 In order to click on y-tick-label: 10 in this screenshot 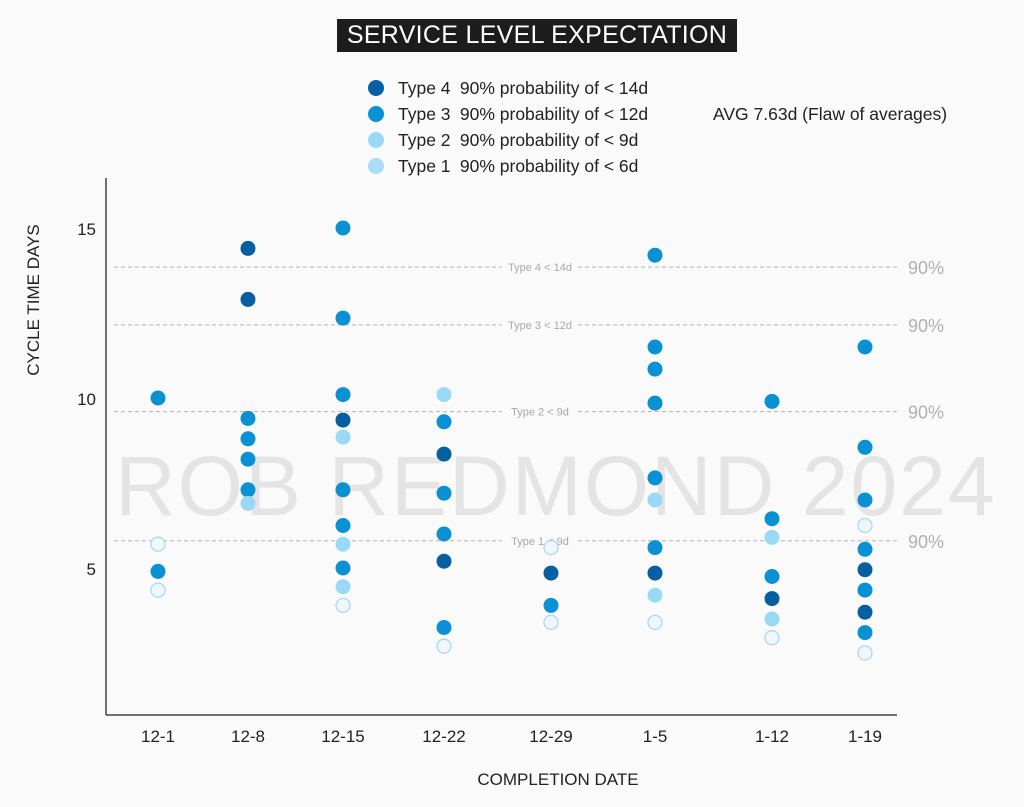, I will do `click(86, 399)`.